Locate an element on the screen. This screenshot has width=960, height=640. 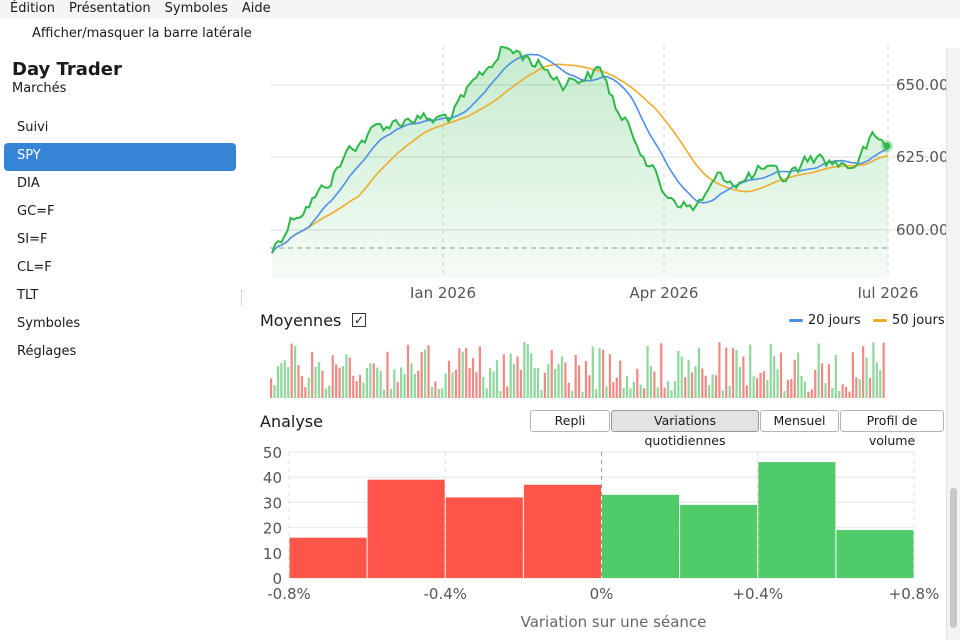
menu-aide: Aide is located at coordinates (256, 8).